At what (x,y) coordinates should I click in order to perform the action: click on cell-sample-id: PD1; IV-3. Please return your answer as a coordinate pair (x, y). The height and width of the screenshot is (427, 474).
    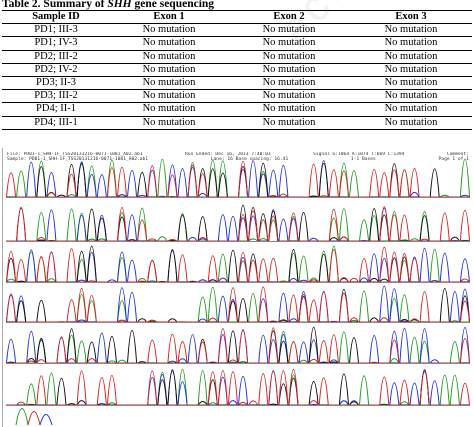
    Looking at the image, I should click on (56, 43).